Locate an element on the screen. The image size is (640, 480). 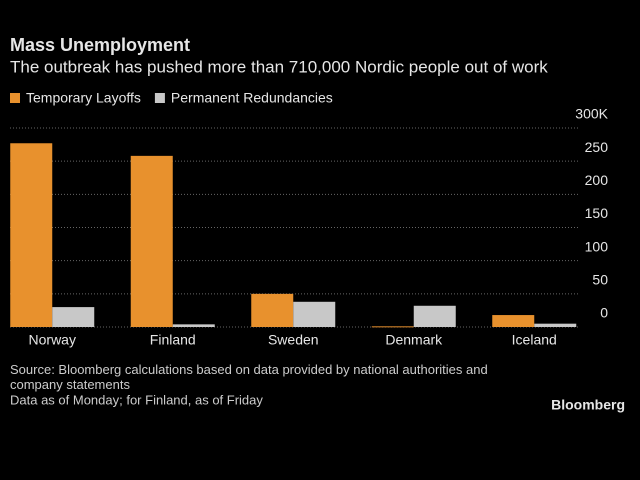
x-tick-label: Finland is located at coordinates (173, 340).